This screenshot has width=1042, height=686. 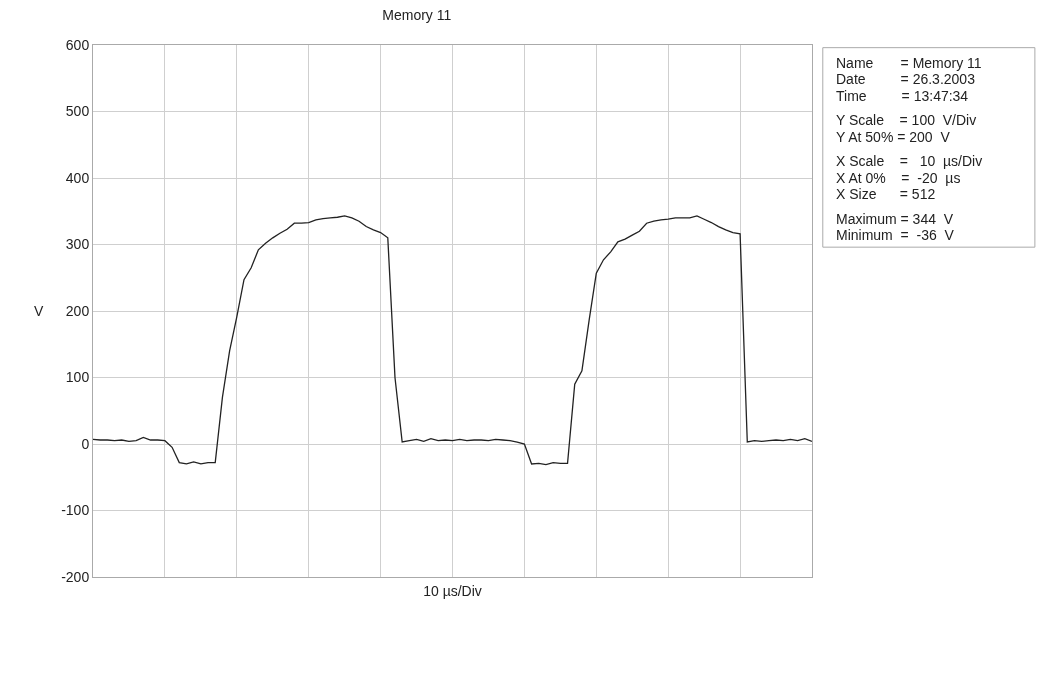 What do you see at coordinates (417, 15) in the screenshot?
I see `chart-title: Memory 11` at bounding box center [417, 15].